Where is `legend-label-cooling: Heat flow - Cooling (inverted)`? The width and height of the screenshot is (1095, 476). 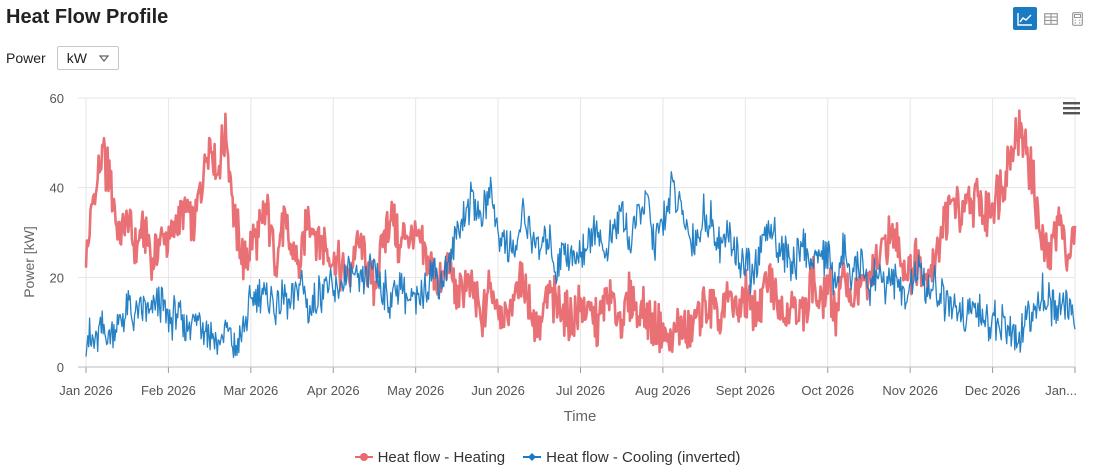 legend-label-cooling: Heat flow - Cooling (inverted) is located at coordinates (643, 457).